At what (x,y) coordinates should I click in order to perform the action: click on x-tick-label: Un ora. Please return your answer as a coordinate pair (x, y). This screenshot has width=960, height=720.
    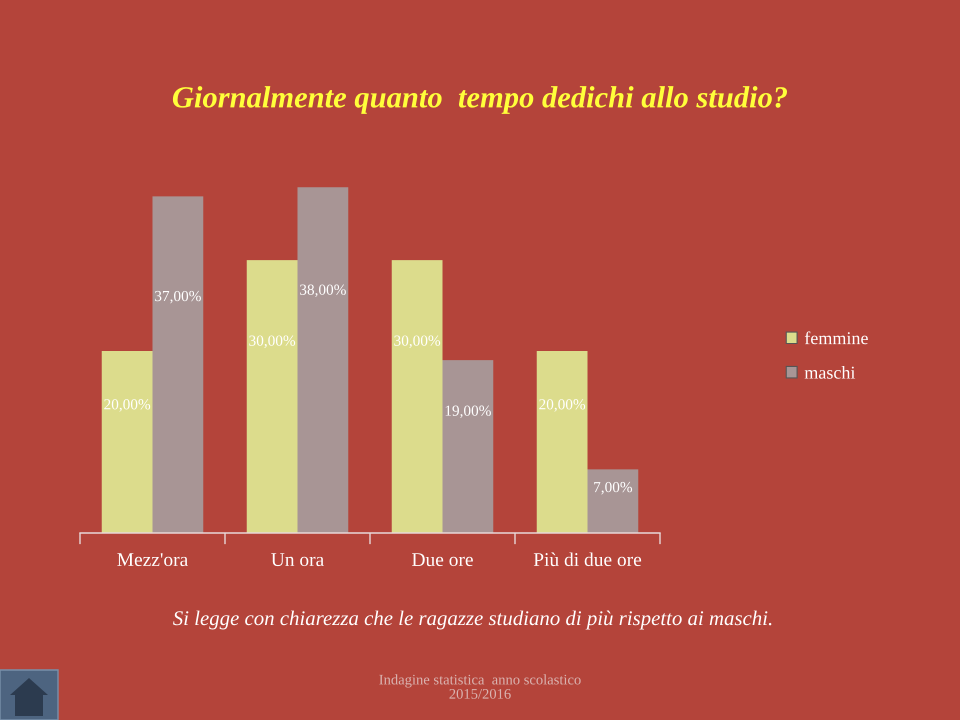
    Looking at the image, I should click on (297, 559).